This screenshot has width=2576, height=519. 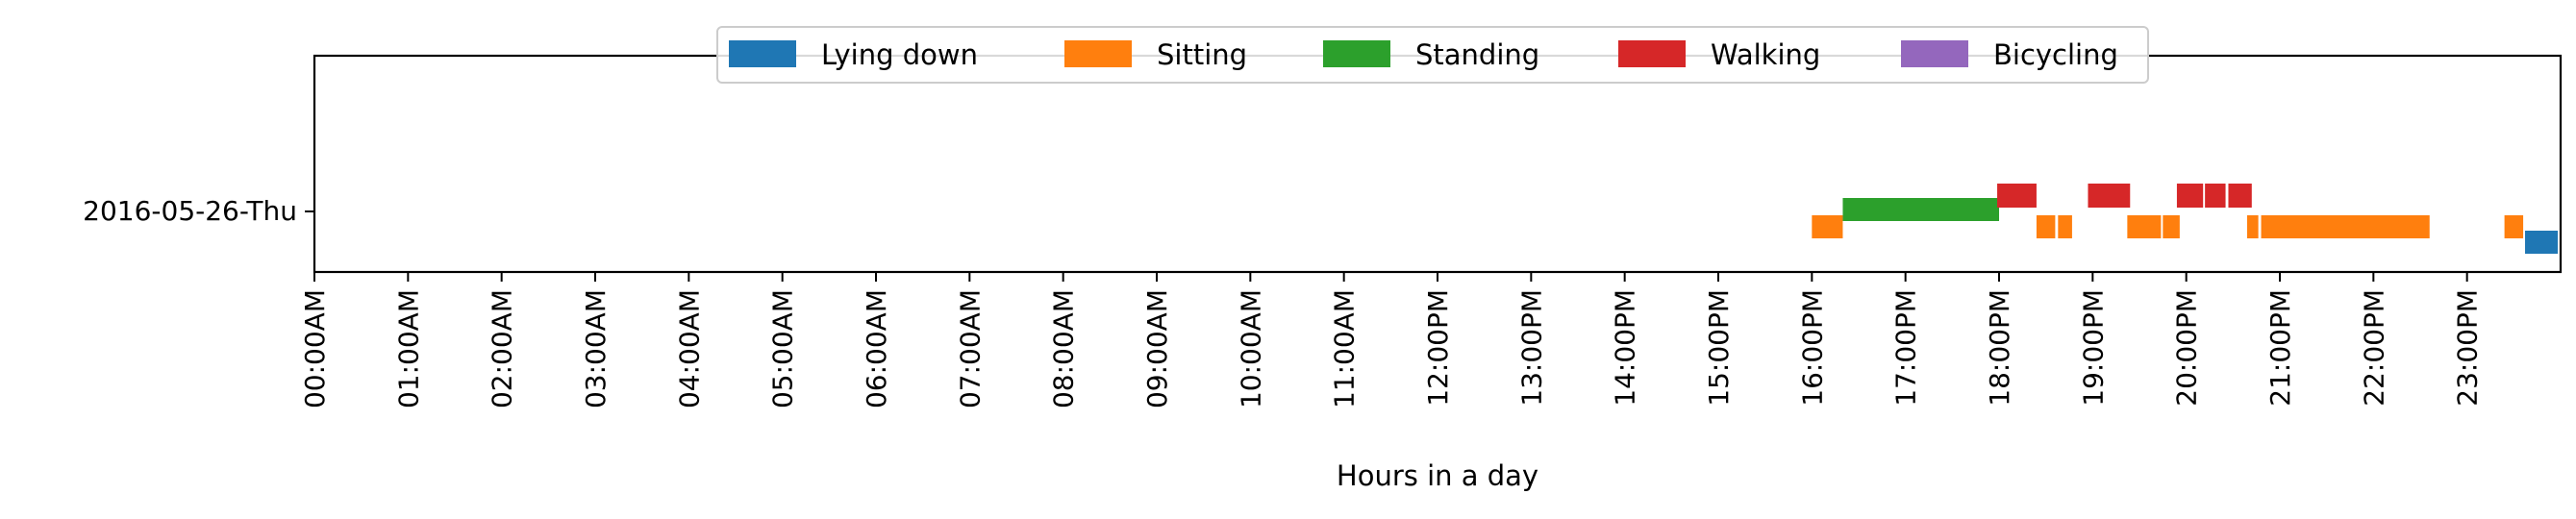 What do you see at coordinates (1812, 348) in the screenshot?
I see `x-tick-label: 16:00PM` at bounding box center [1812, 348].